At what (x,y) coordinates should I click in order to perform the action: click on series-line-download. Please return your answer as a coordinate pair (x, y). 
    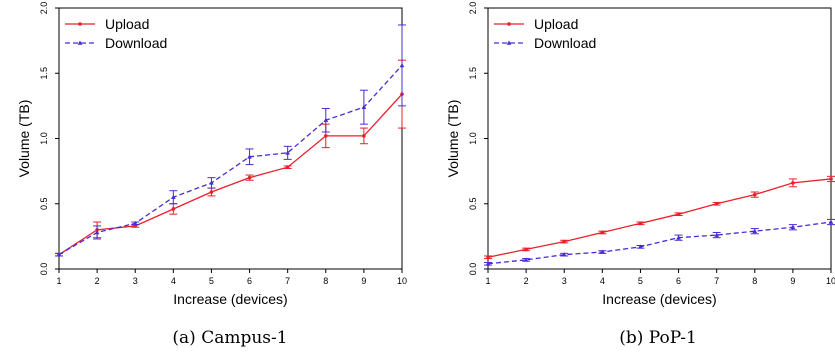
    Looking at the image, I should click on (659, 243).